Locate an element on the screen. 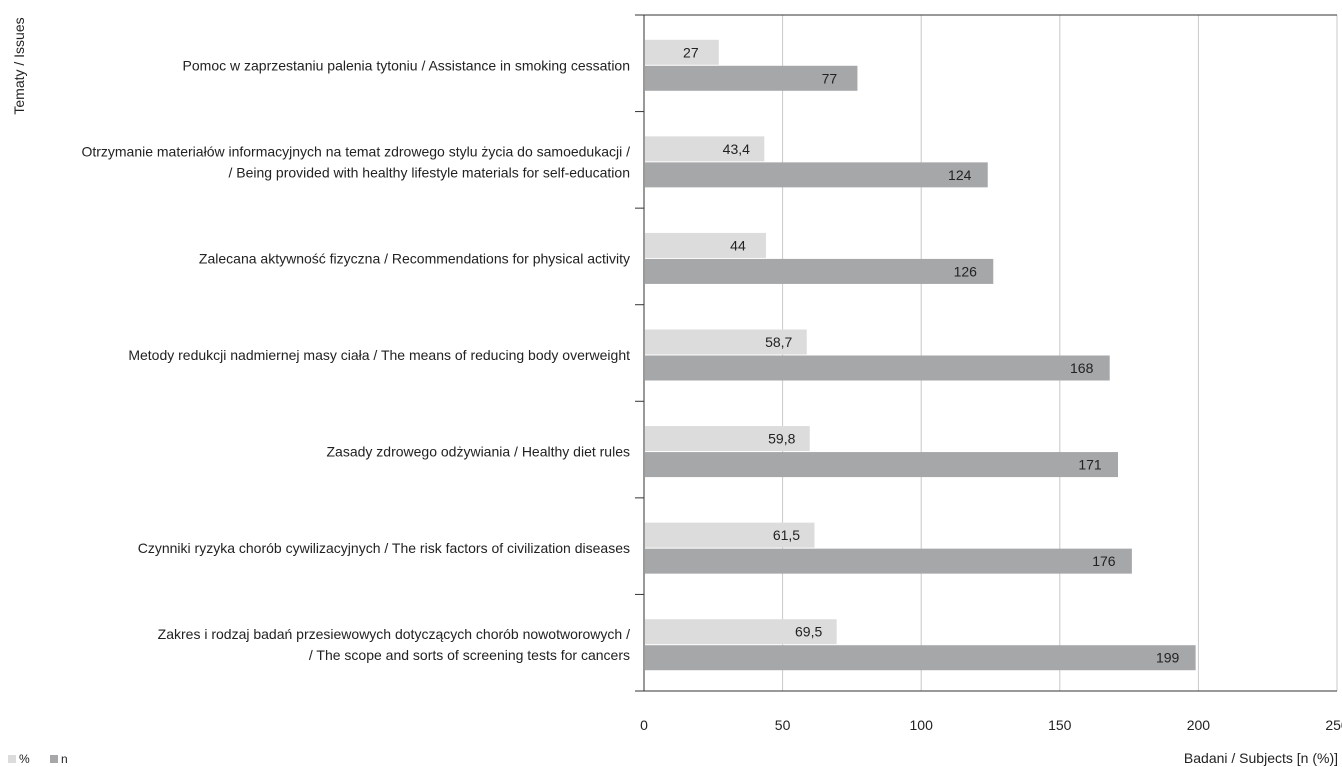 The height and width of the screenshot is (767, 1342). data-label: 27 is located at coordinates (691, 52).